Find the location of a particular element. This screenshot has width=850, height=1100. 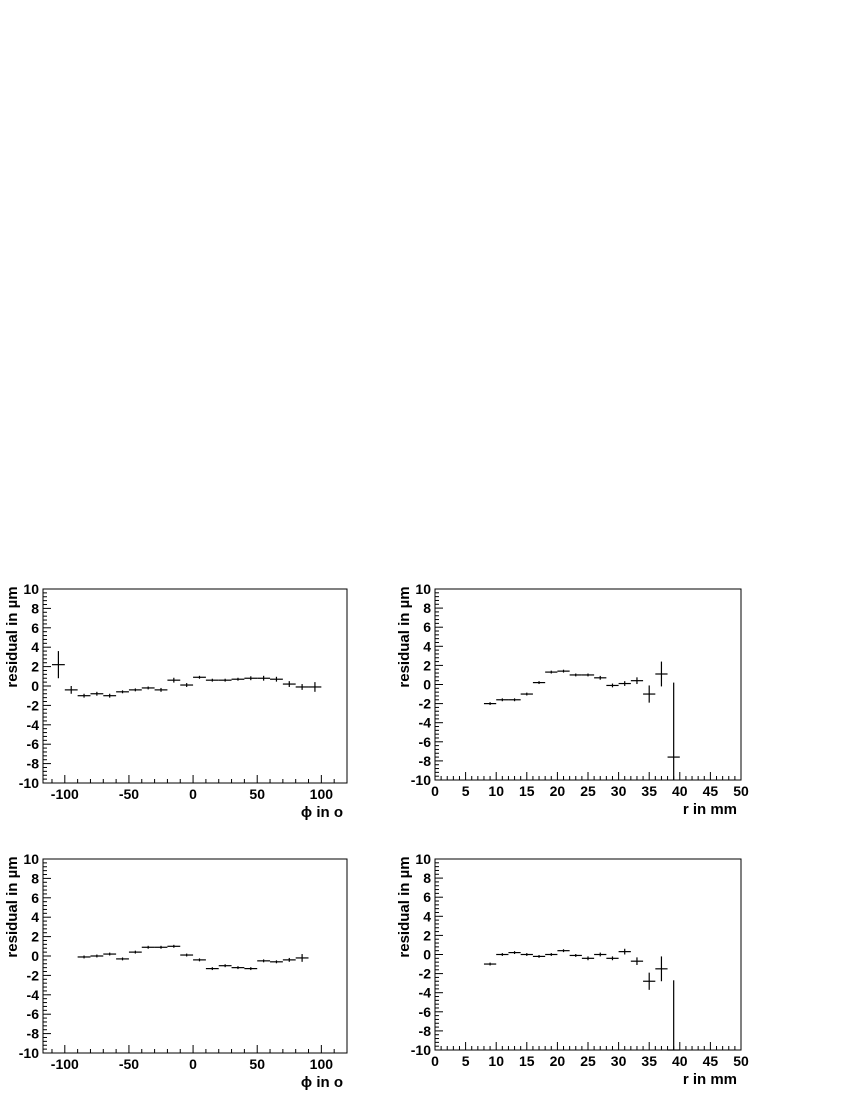

x-tick-label: 100 is located at coordinates (322, 794).